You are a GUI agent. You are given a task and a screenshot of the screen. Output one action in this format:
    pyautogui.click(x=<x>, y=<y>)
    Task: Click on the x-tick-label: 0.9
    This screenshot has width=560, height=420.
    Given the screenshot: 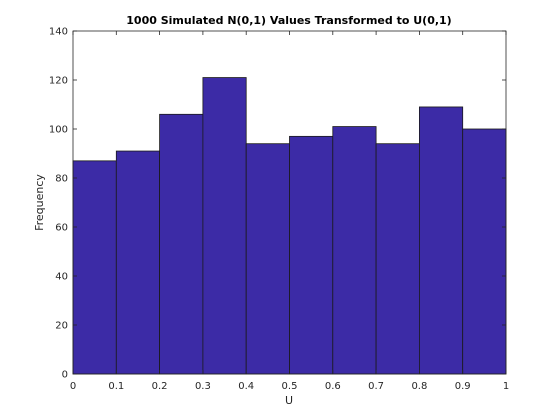 What is the action you would take?
    pyautogui.click(x=463, y=386)
    